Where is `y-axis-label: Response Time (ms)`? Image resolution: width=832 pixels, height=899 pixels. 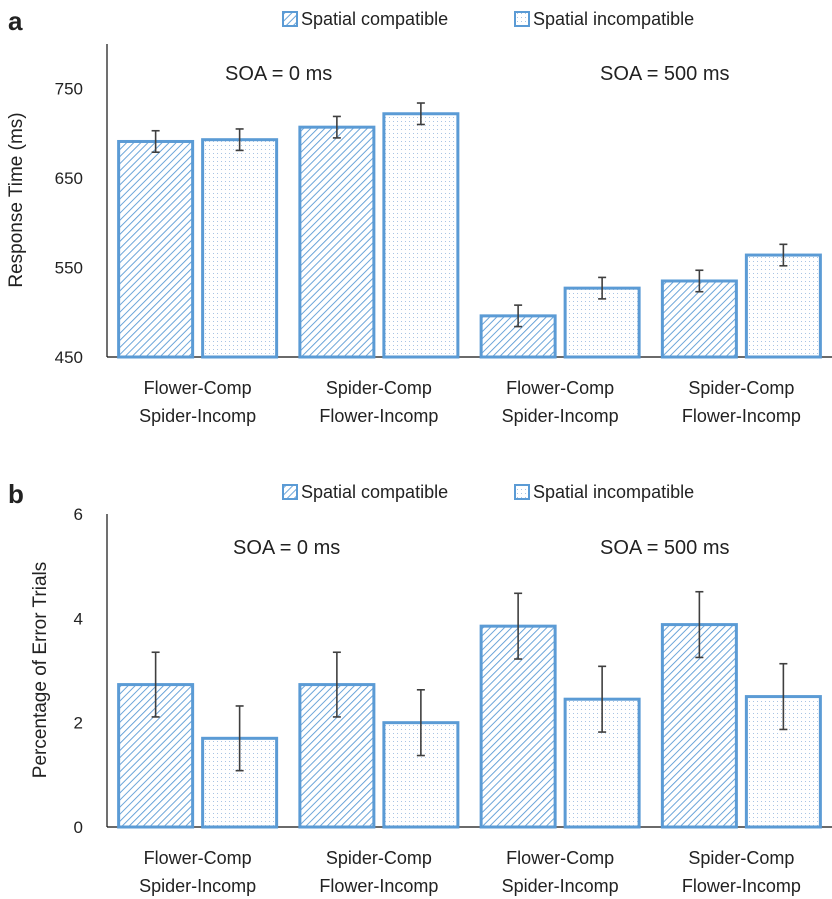 y-axis-label: Response Time (ms) is located at coordinates (16, 199).